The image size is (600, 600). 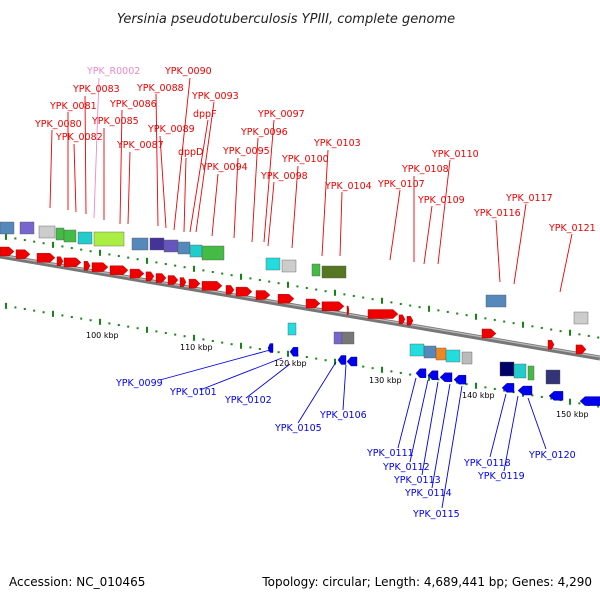 What do you see at coordinates (102, 335) in the screenshot?
I see `scale-label: 100 kbp` at bounding box center [102, 335].